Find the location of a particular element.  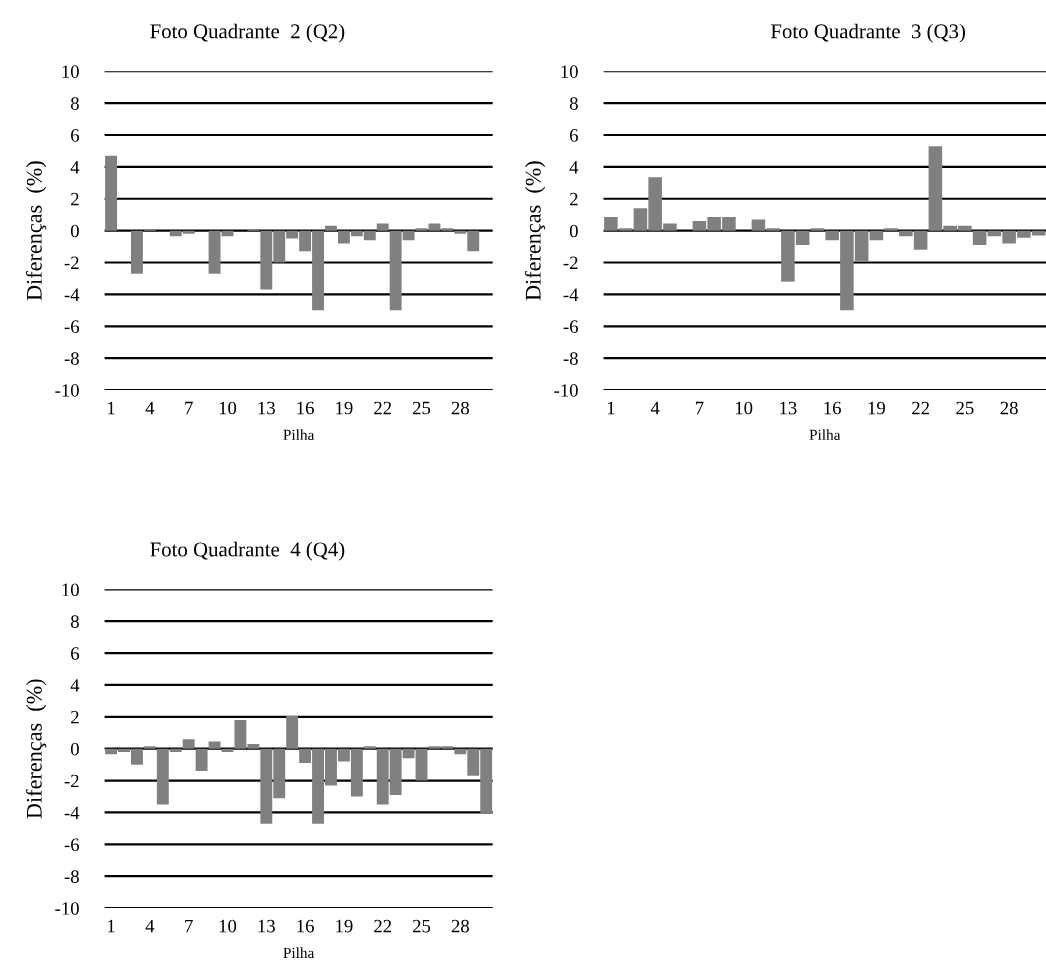

chart-title: Foto Quadrante 2 (Q2) is located at coordinates (247, 33).